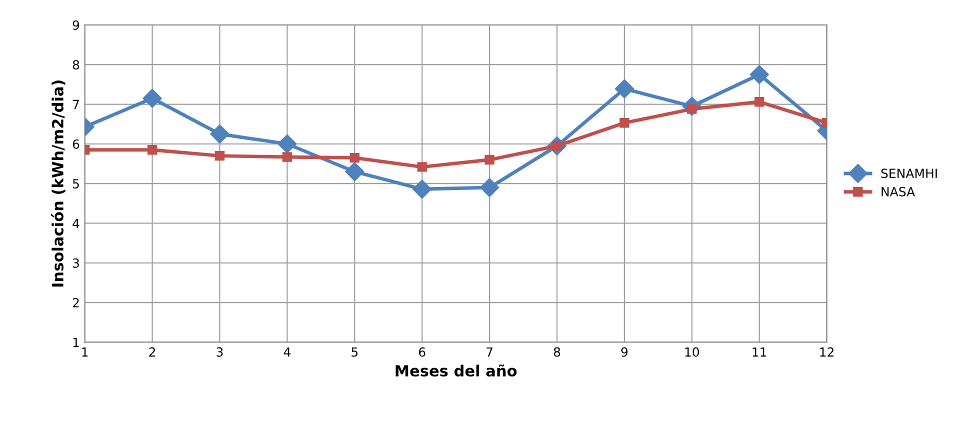  What do you see at coordinates (76, 223) in the screenshot?
I see `y-tick-label: 4` at bounding box center [76, 223].